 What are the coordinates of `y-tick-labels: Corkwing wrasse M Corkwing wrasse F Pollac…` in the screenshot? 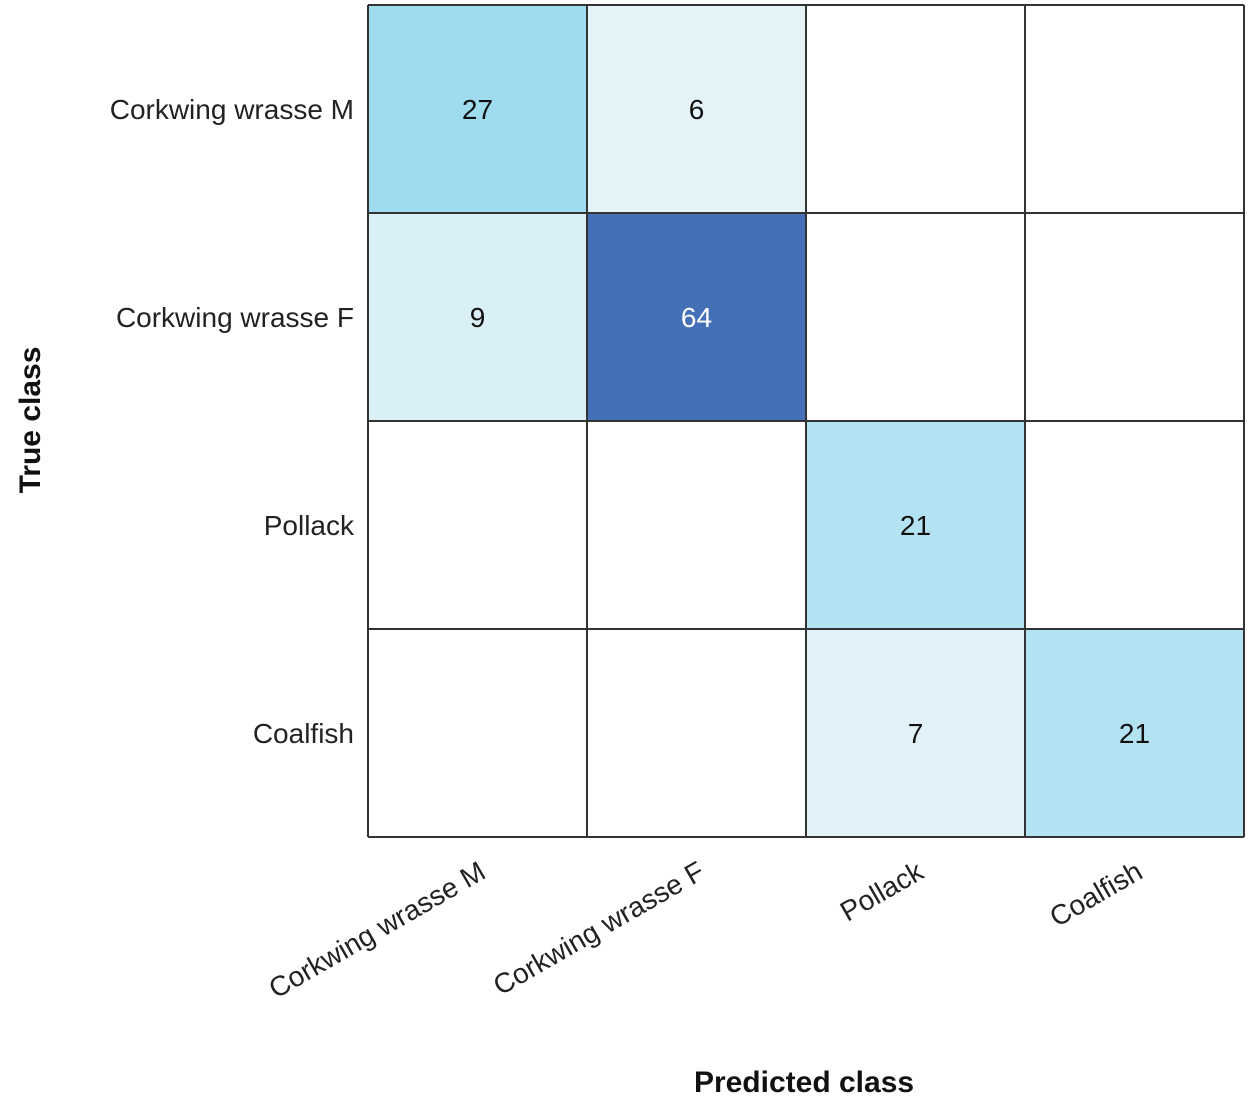 It's located at (232, 421).